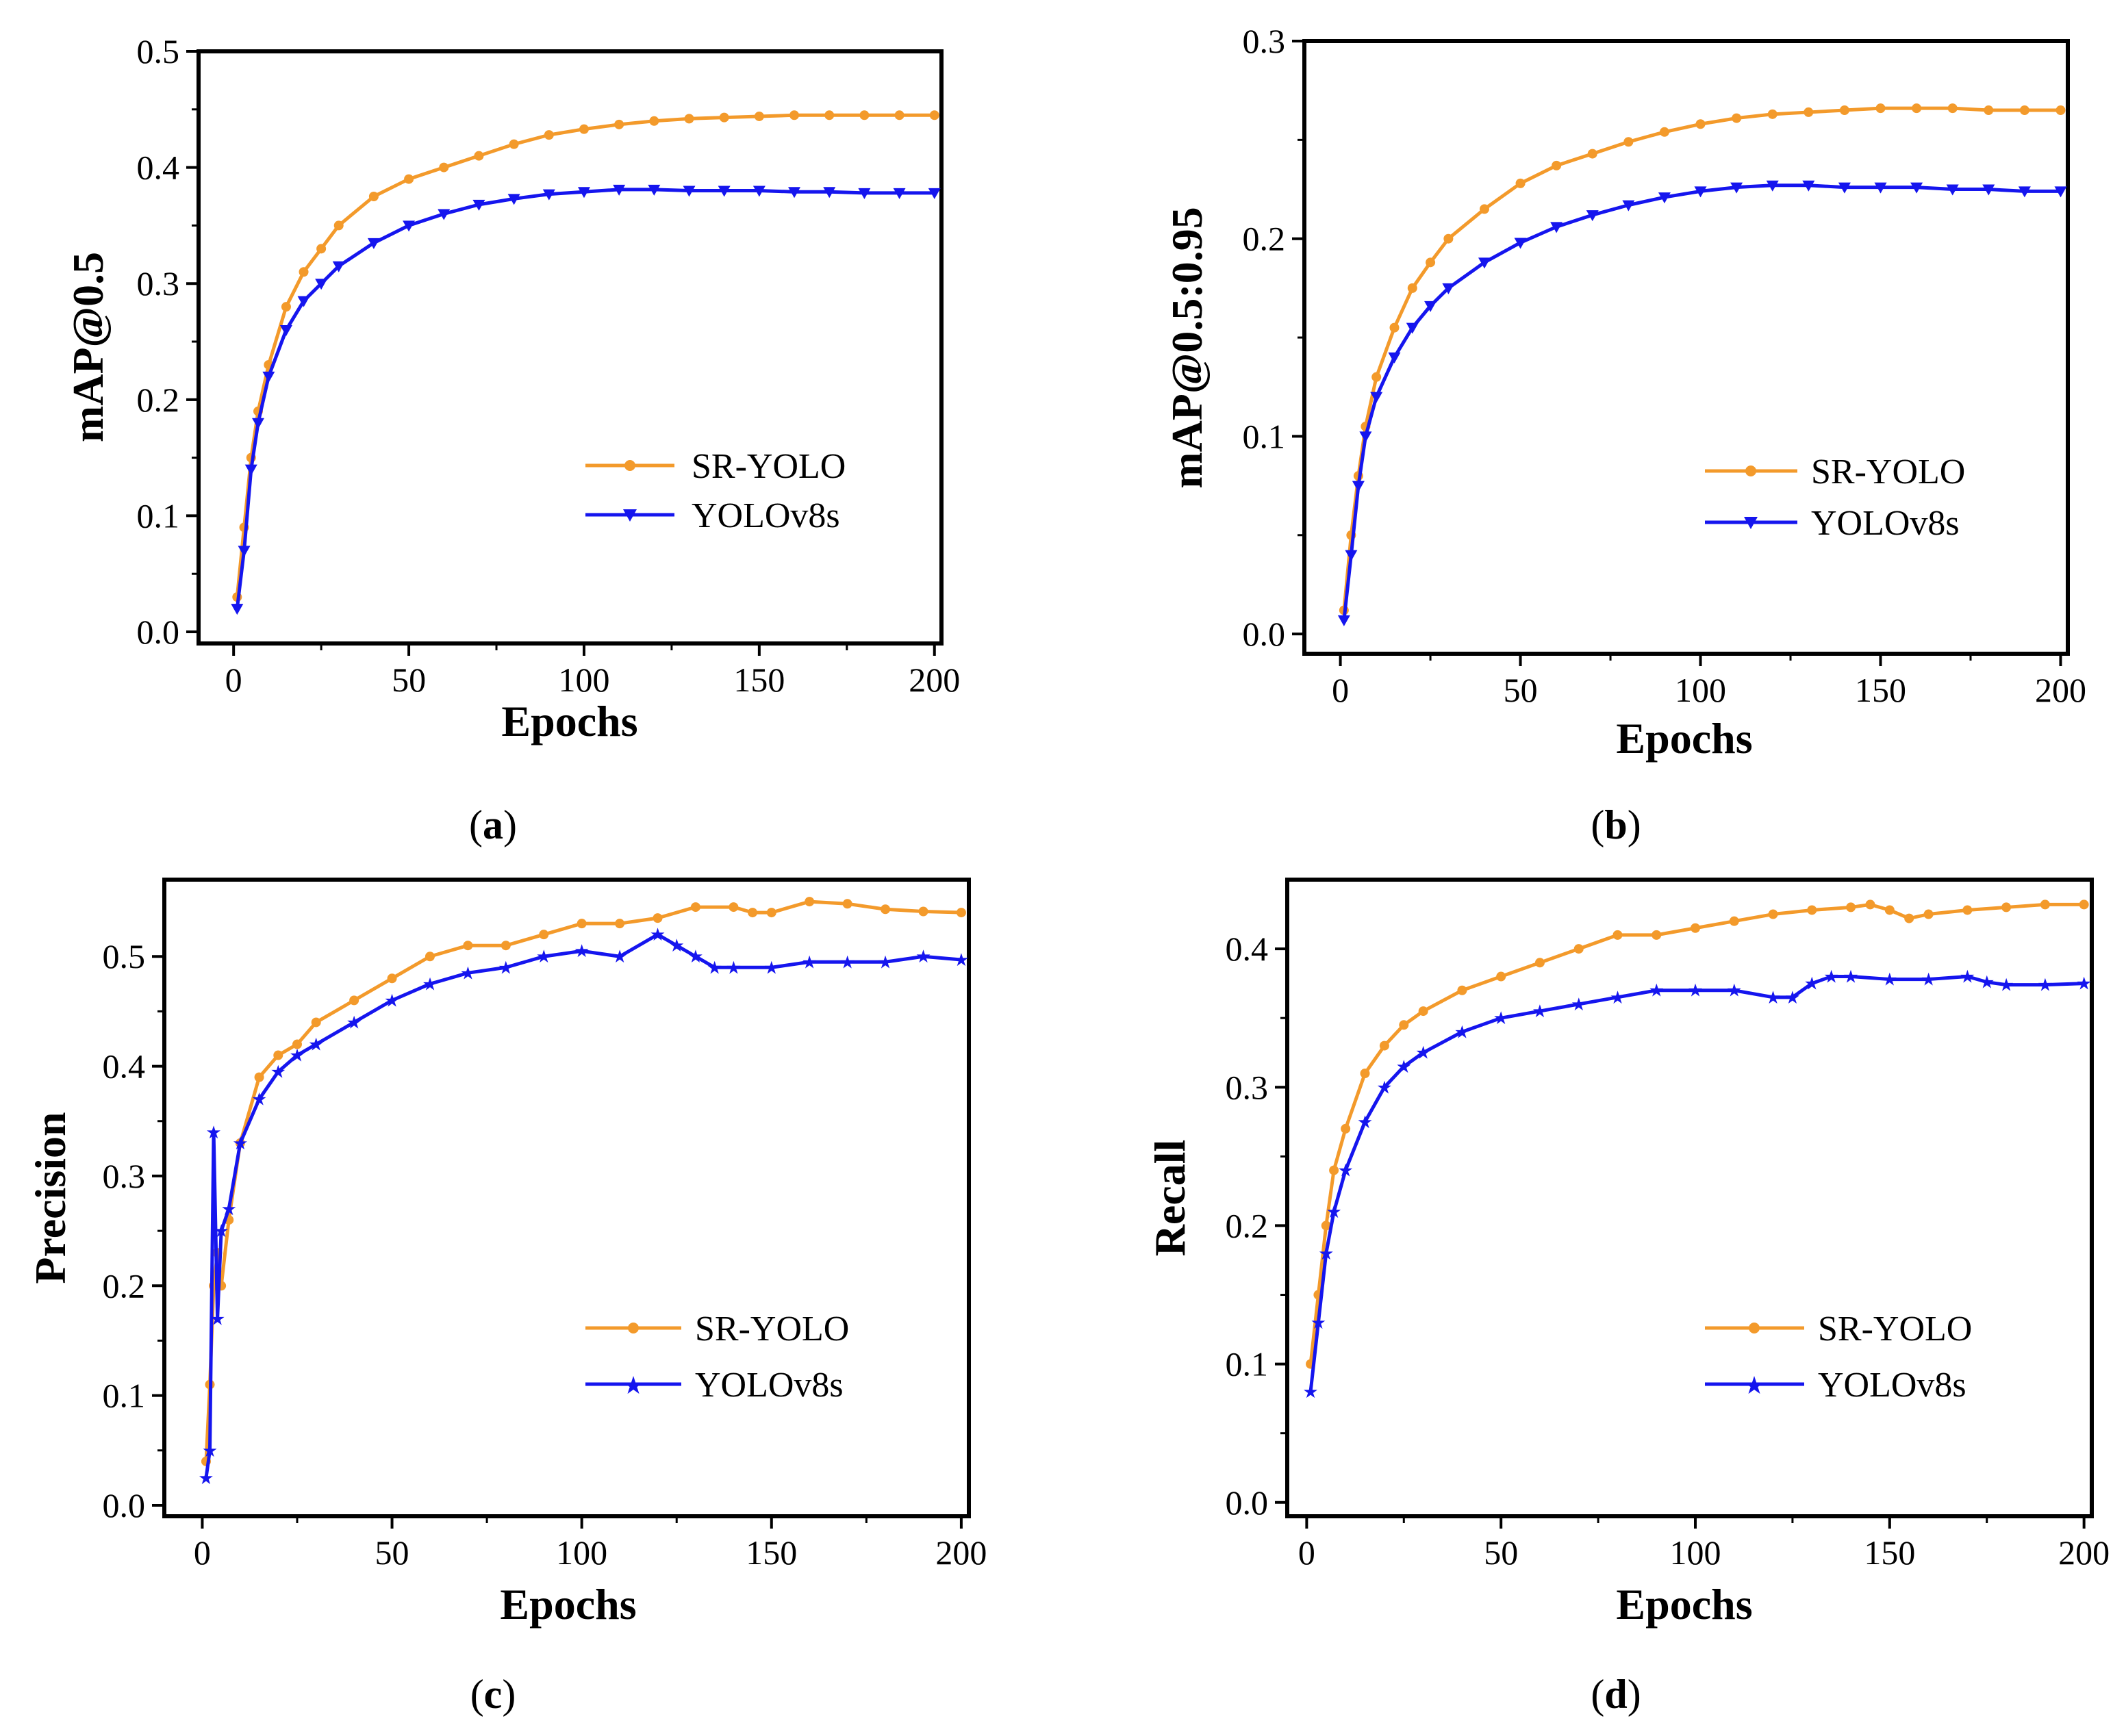 This screenshot has height=1736, width=2113. Describe the element at coordinates (1895, 1329) in the screenshot. I see `legend-label-sr-yolo: SR-YOLO` at that location.